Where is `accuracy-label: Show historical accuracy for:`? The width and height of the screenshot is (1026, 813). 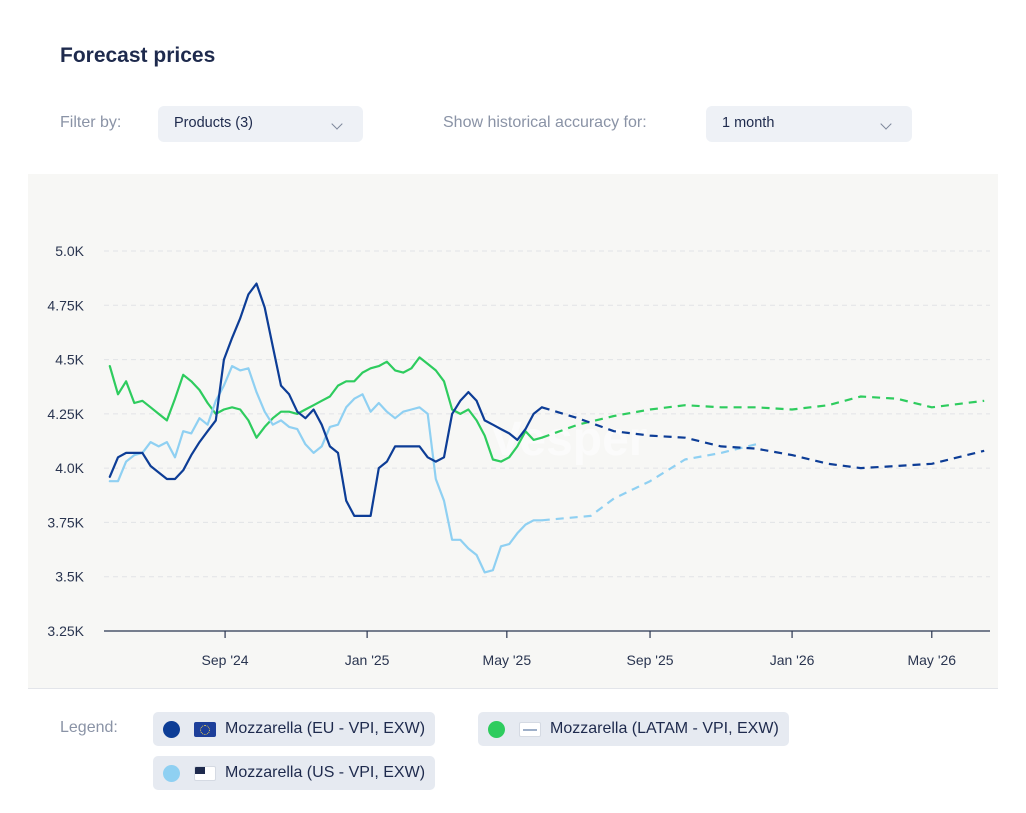
accuracy-label: Show historical accuracy for: is located at coordinates (545, 122).